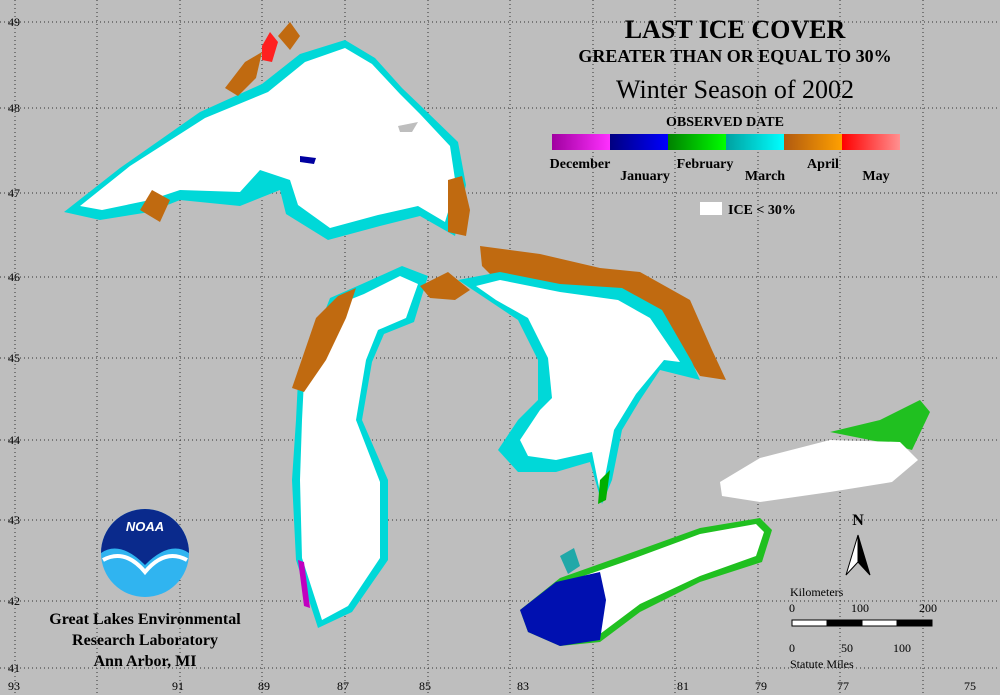 This screenshot has width=1000, height=695. What do you see at coordinates (145, 526) in the screenshot?
I see `logo-text: NOAA` at bounding box center [145, 526].